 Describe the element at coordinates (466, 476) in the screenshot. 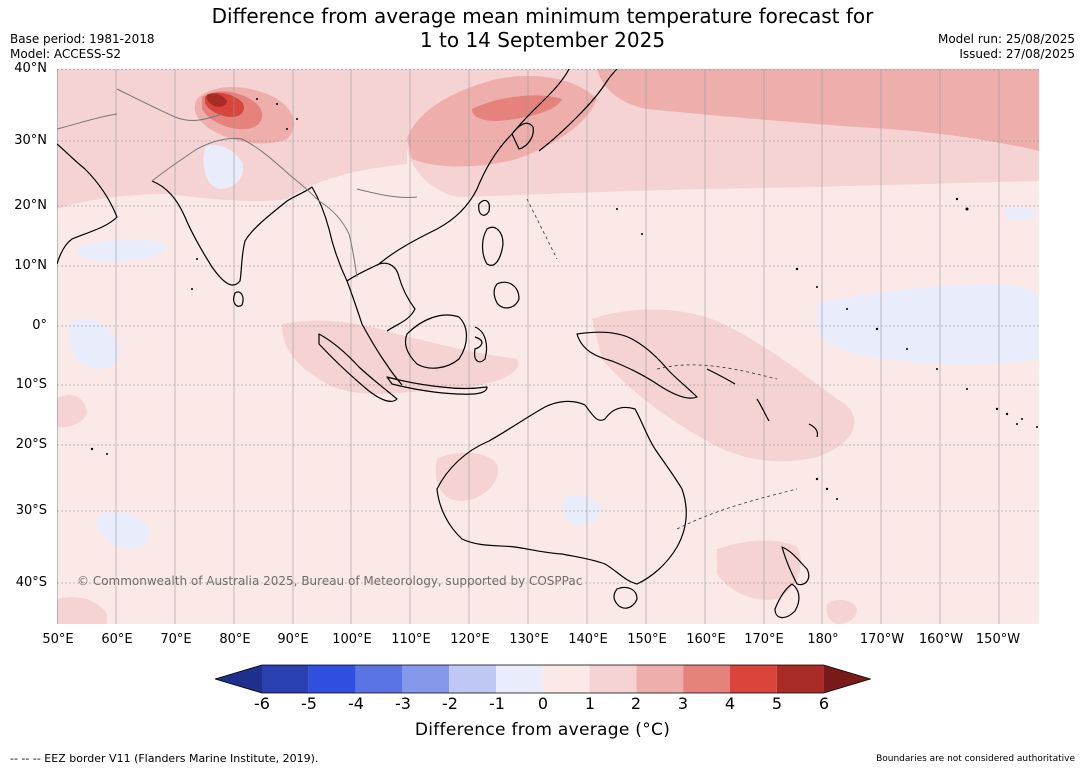

I see `anomaly-australia-west` at that location.